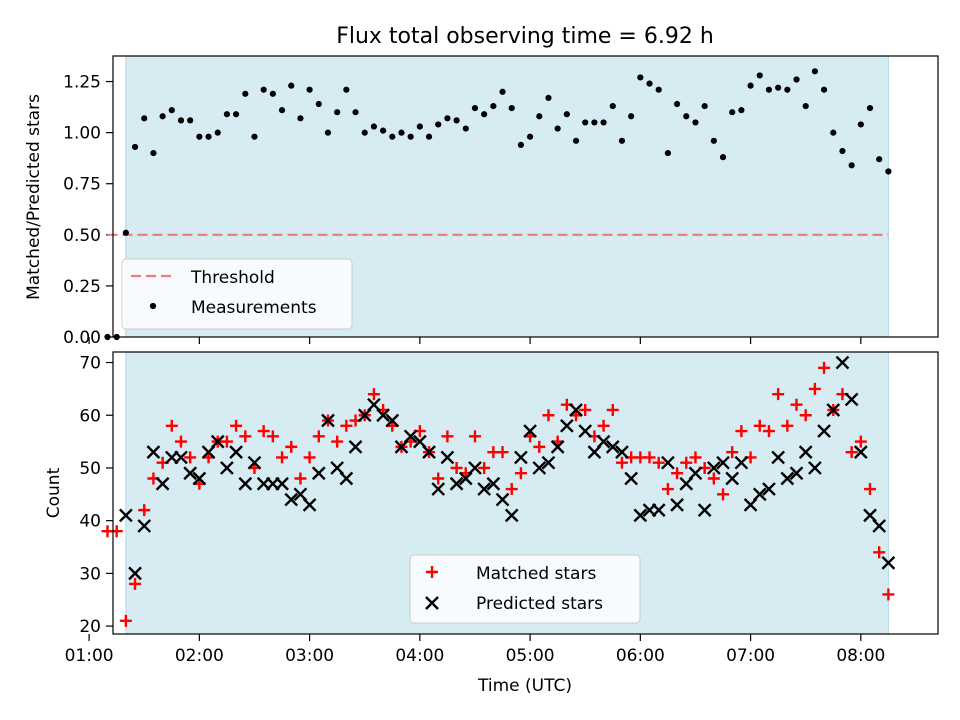 The width and height of the screenshot is (960, 720). I want to click on top-y-axis-label: Matched/Predicted stars, so click(34, 197).